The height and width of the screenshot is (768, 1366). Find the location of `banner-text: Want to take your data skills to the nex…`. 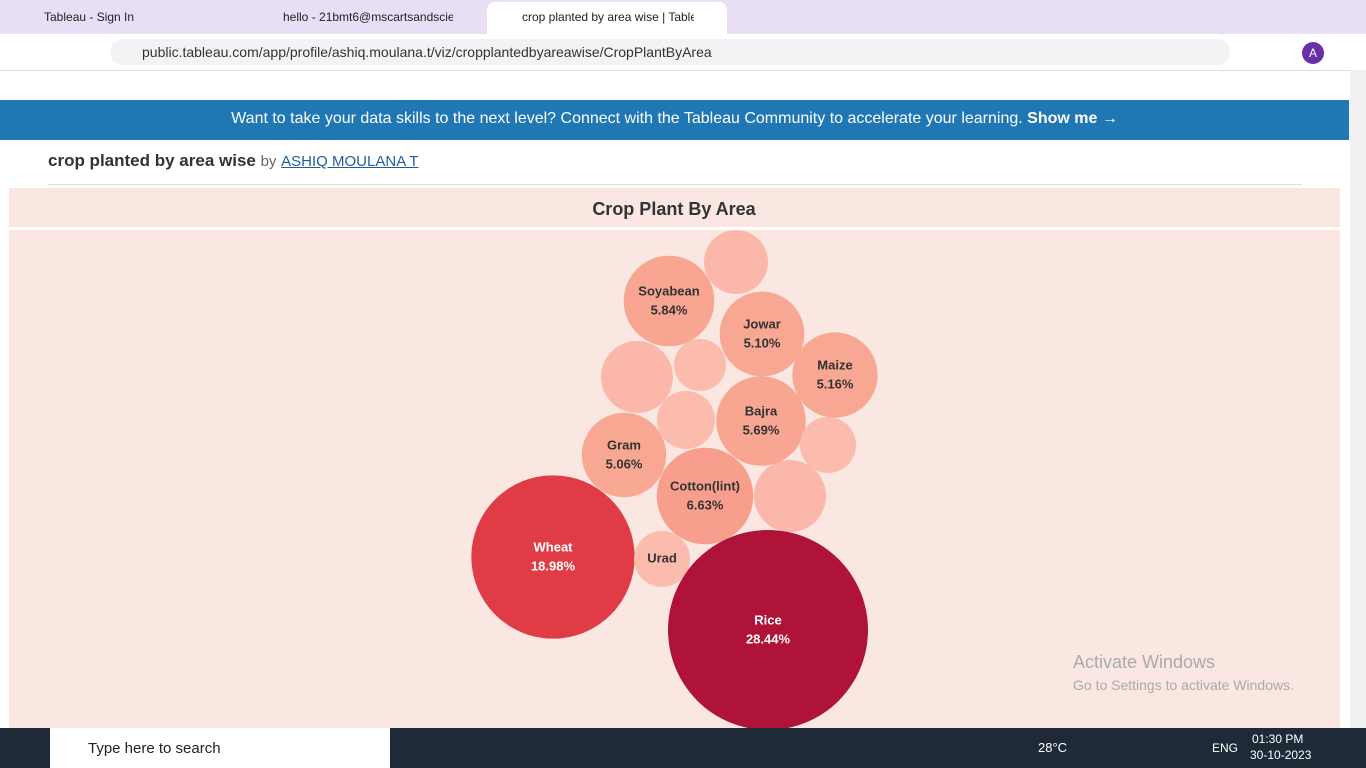

banner-text: Want to take your data skills to the nex… is located at coordinates (627, 118).